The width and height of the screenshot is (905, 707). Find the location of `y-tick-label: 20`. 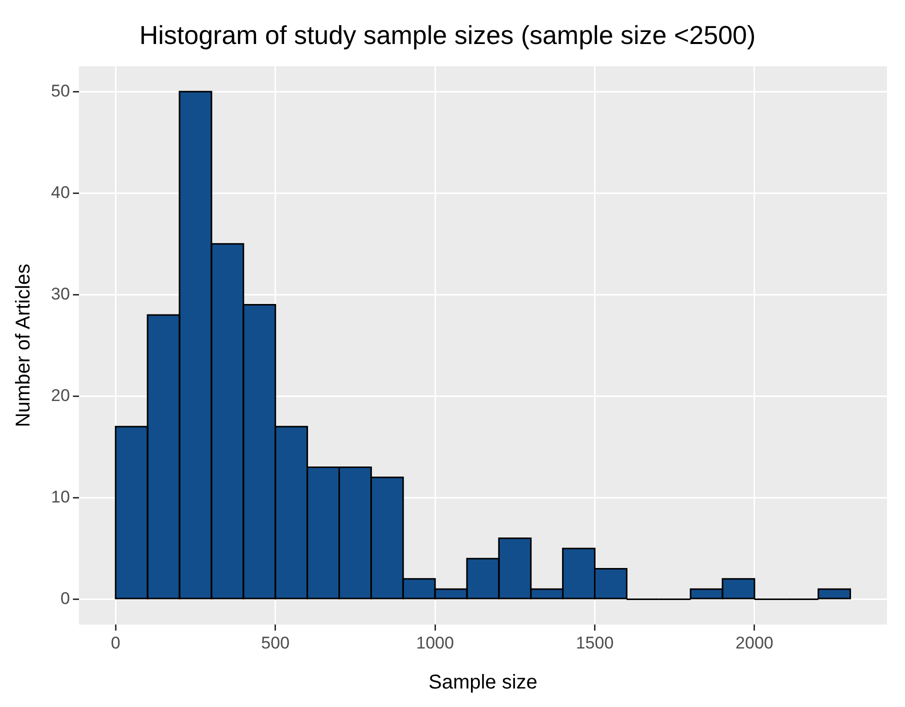

y-tick-label: 20 is located at coordinates (60, 395).